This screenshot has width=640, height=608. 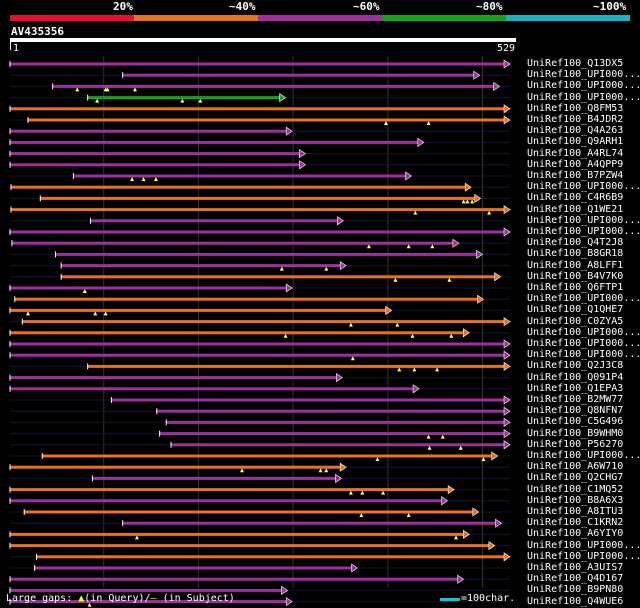 What do you see at coordinates (575, 243) in the screenshot?
I see `hit-label: UniRef100_Q4T2J8` at bounding box center [575, 243].